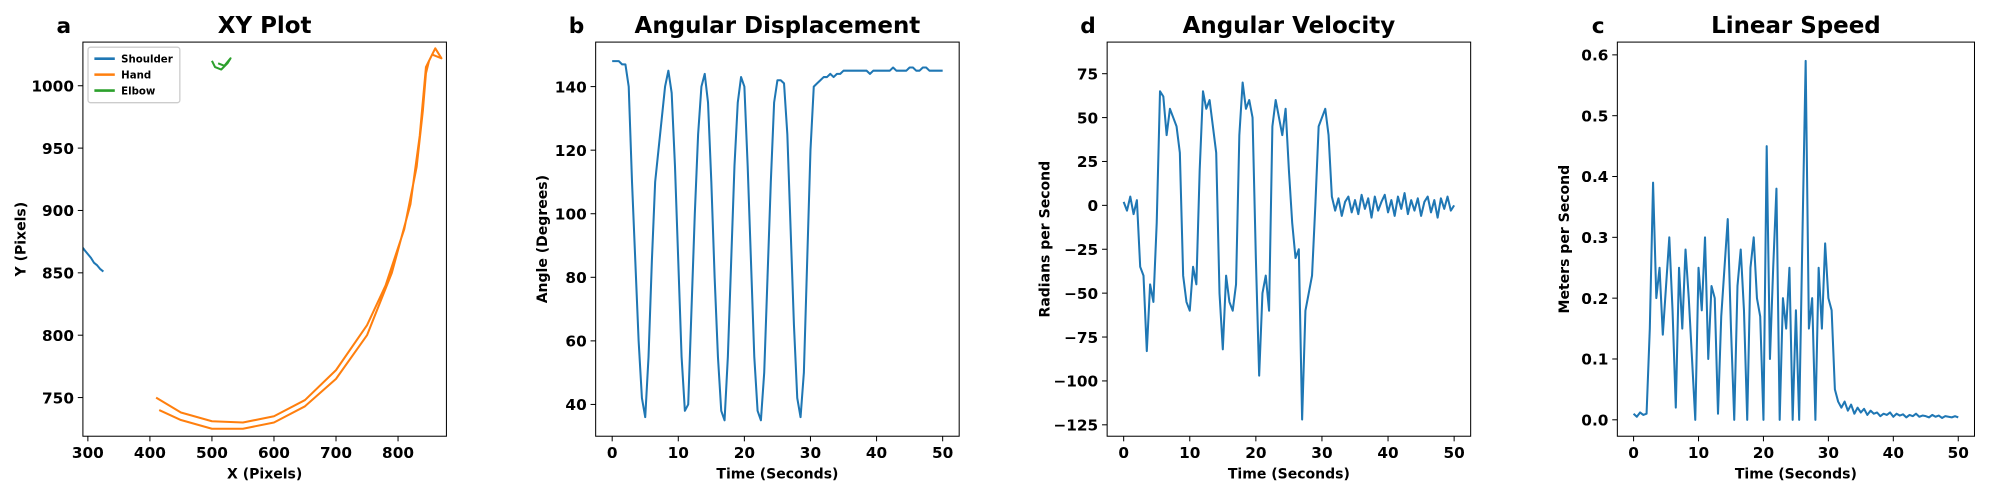  What do you see at coordinates (1289, 26) in the screenshot?
I see `panel-title: Angular Velocity` at bounding box center [1289, 26].